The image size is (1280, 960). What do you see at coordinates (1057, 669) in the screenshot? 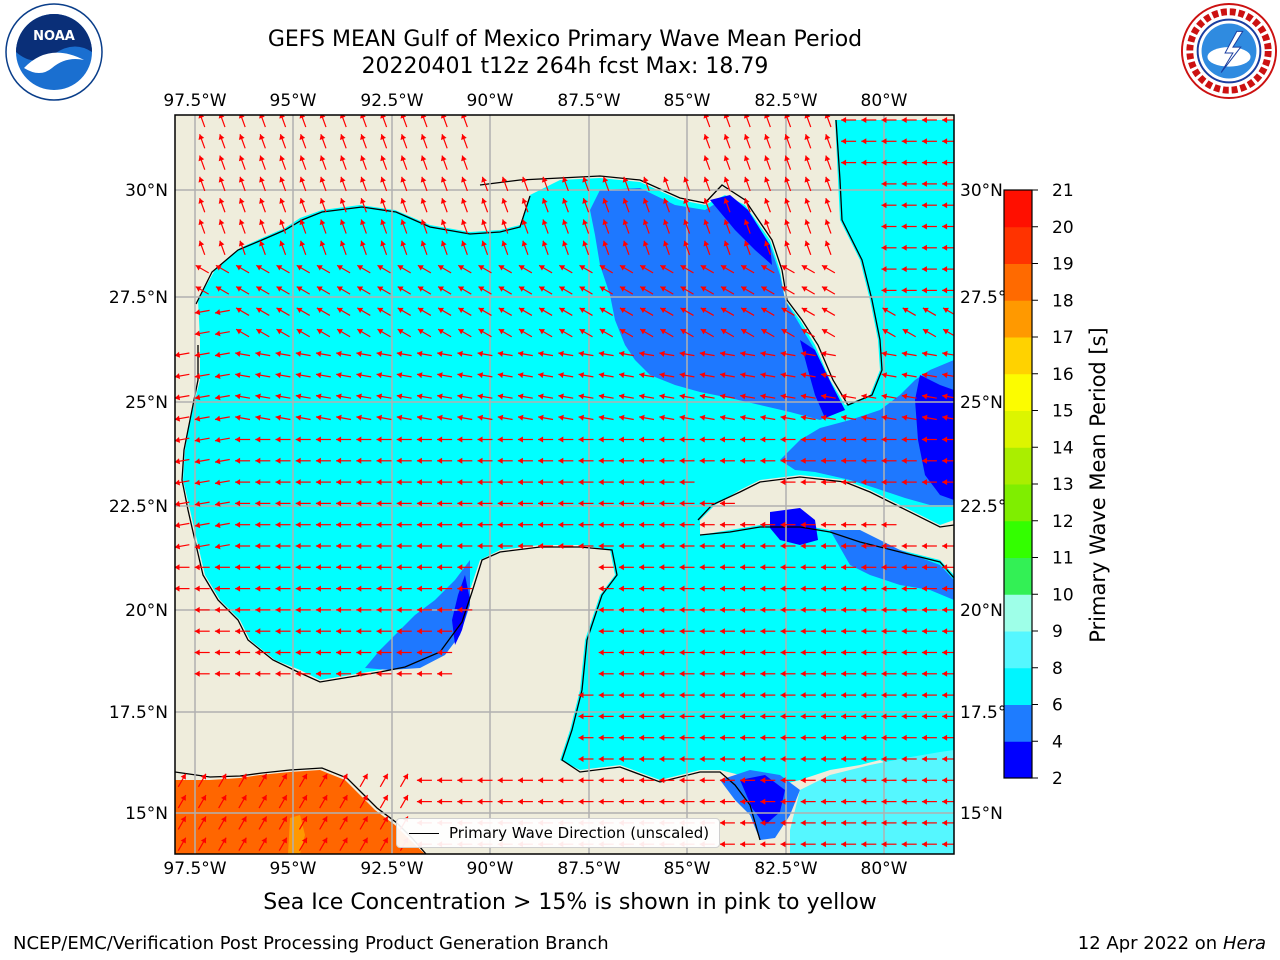
I see `colorbar-tick-label: 8` at bounding box center [1057, 669].